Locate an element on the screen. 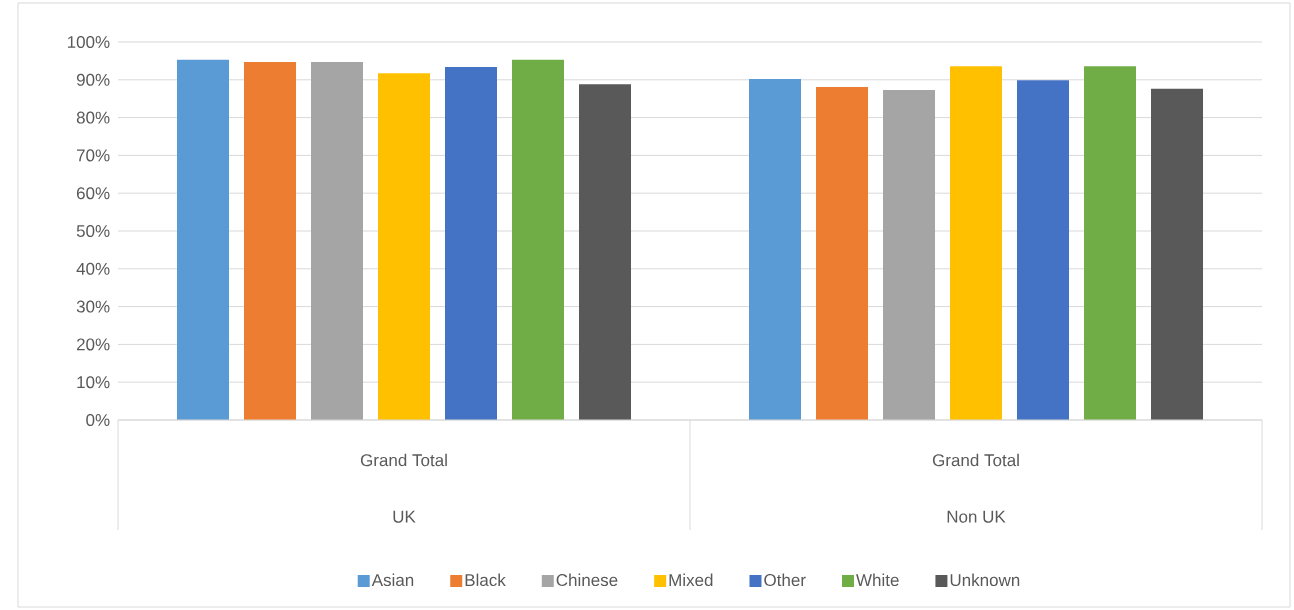 The width and height of the screenshot is (1294, 610). legend-label: Mixed is located at coordinates (691, 580).